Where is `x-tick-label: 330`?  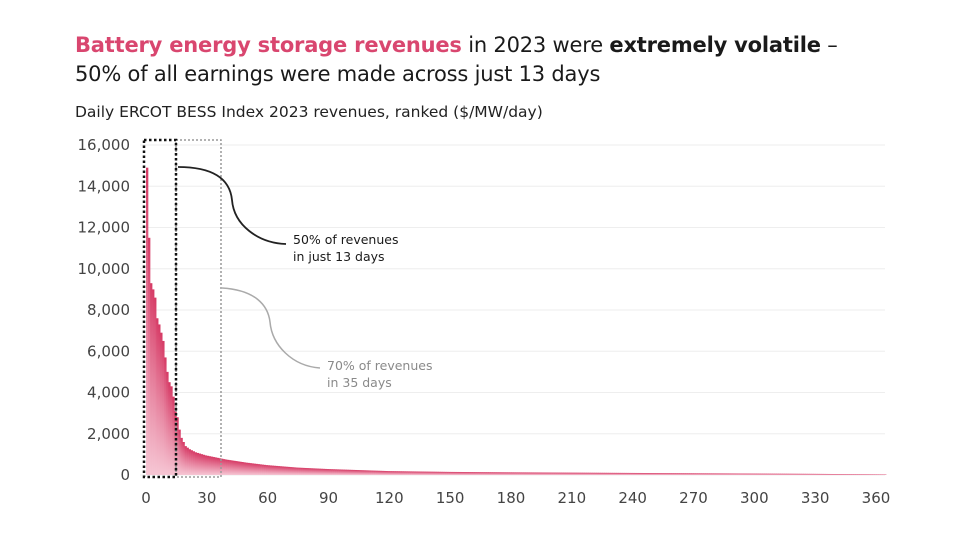 x-tick-label: 330 is located at coordinates (815, 498).